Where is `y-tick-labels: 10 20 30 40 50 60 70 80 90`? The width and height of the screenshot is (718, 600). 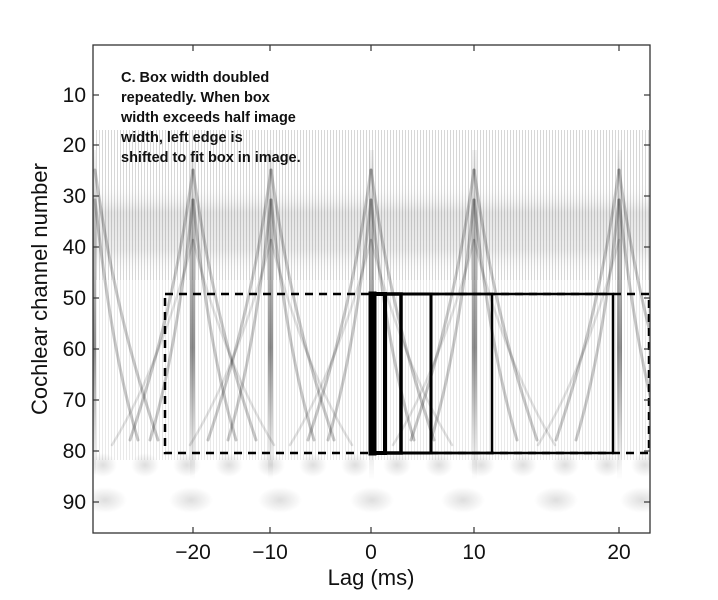 y-tick-labels: 10 20 30 40 50 60 70 80 90 is located at coordinates (74, 299).